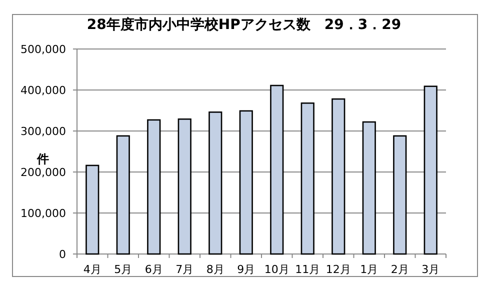  What do you see at coordinates (153, 269) in the screenshot?
I see `x-tick-label: 6月` at bounding box center [153, 269].